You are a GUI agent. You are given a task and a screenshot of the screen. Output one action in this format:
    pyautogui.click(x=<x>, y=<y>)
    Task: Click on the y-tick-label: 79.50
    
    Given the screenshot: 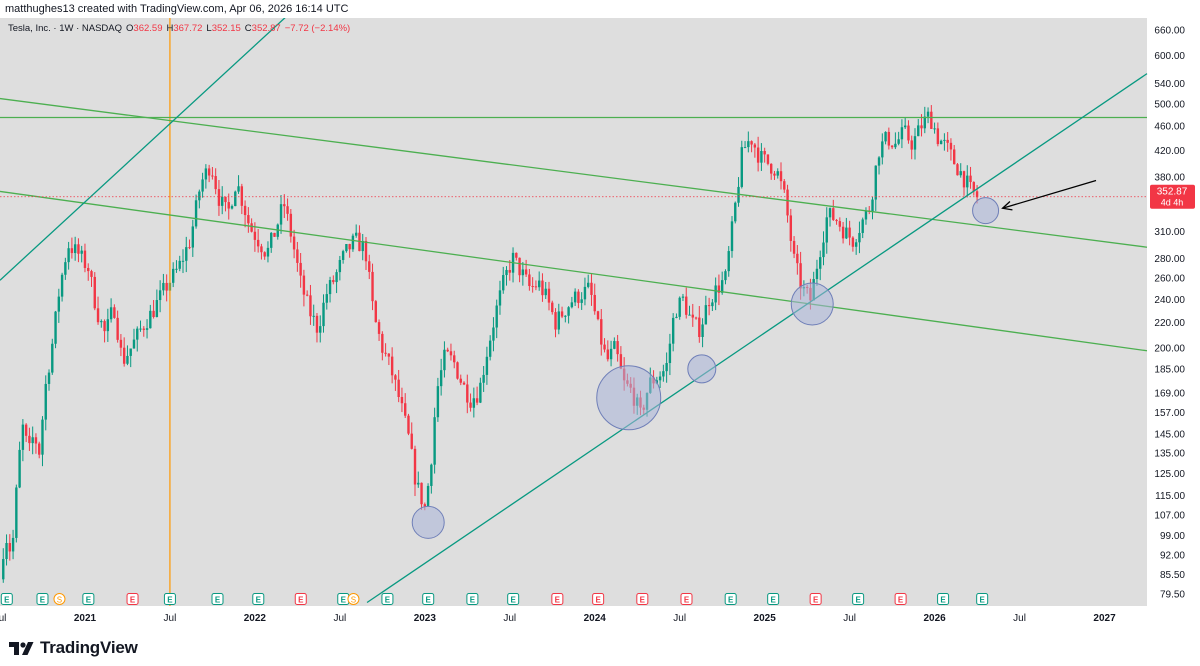 What is the action you would take?
    pyautogui.click(x=1172, y=594)
    